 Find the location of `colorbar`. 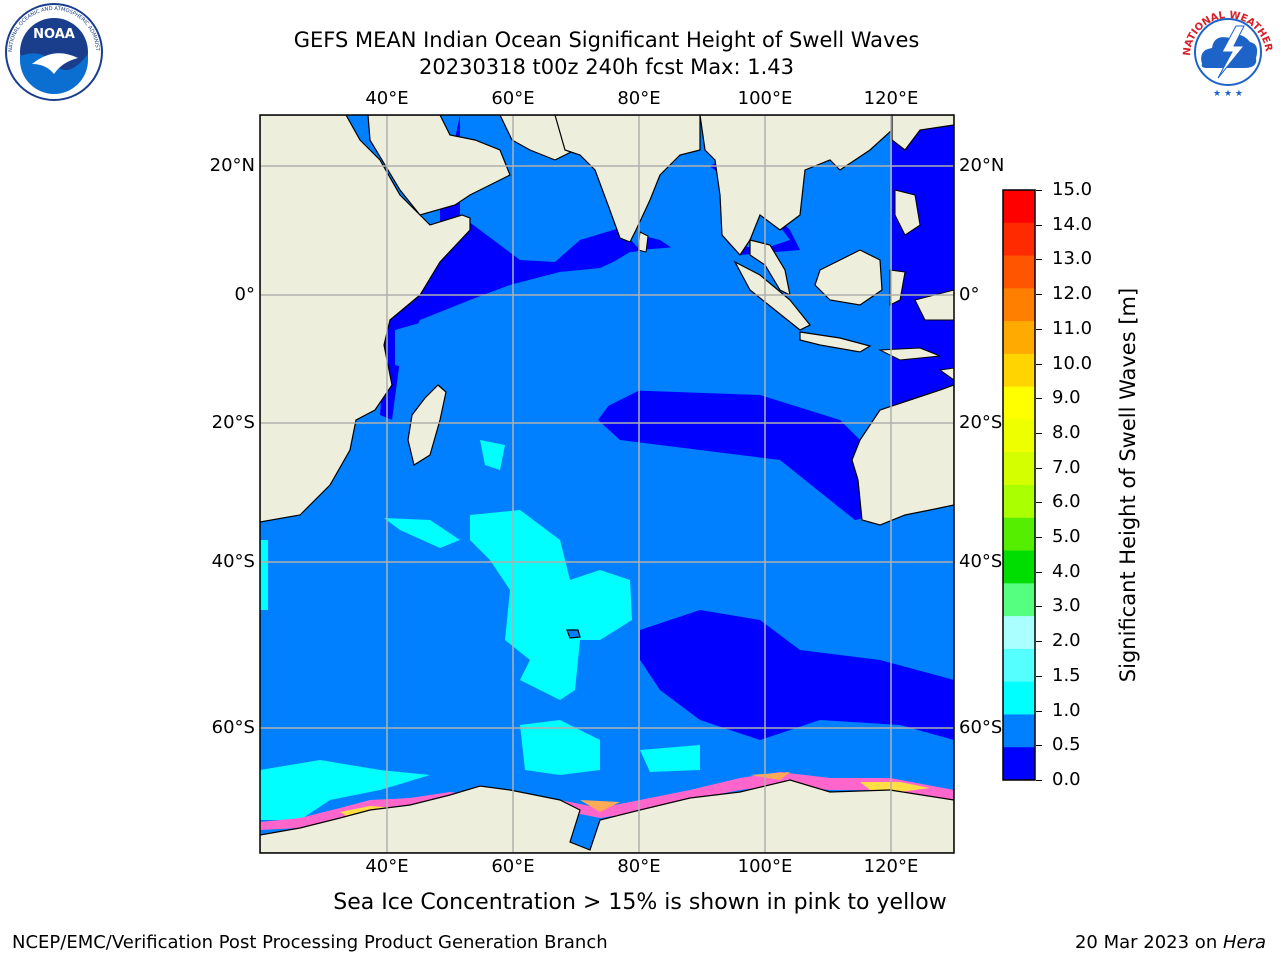

colorbar is located at coordinates (1019, 485).